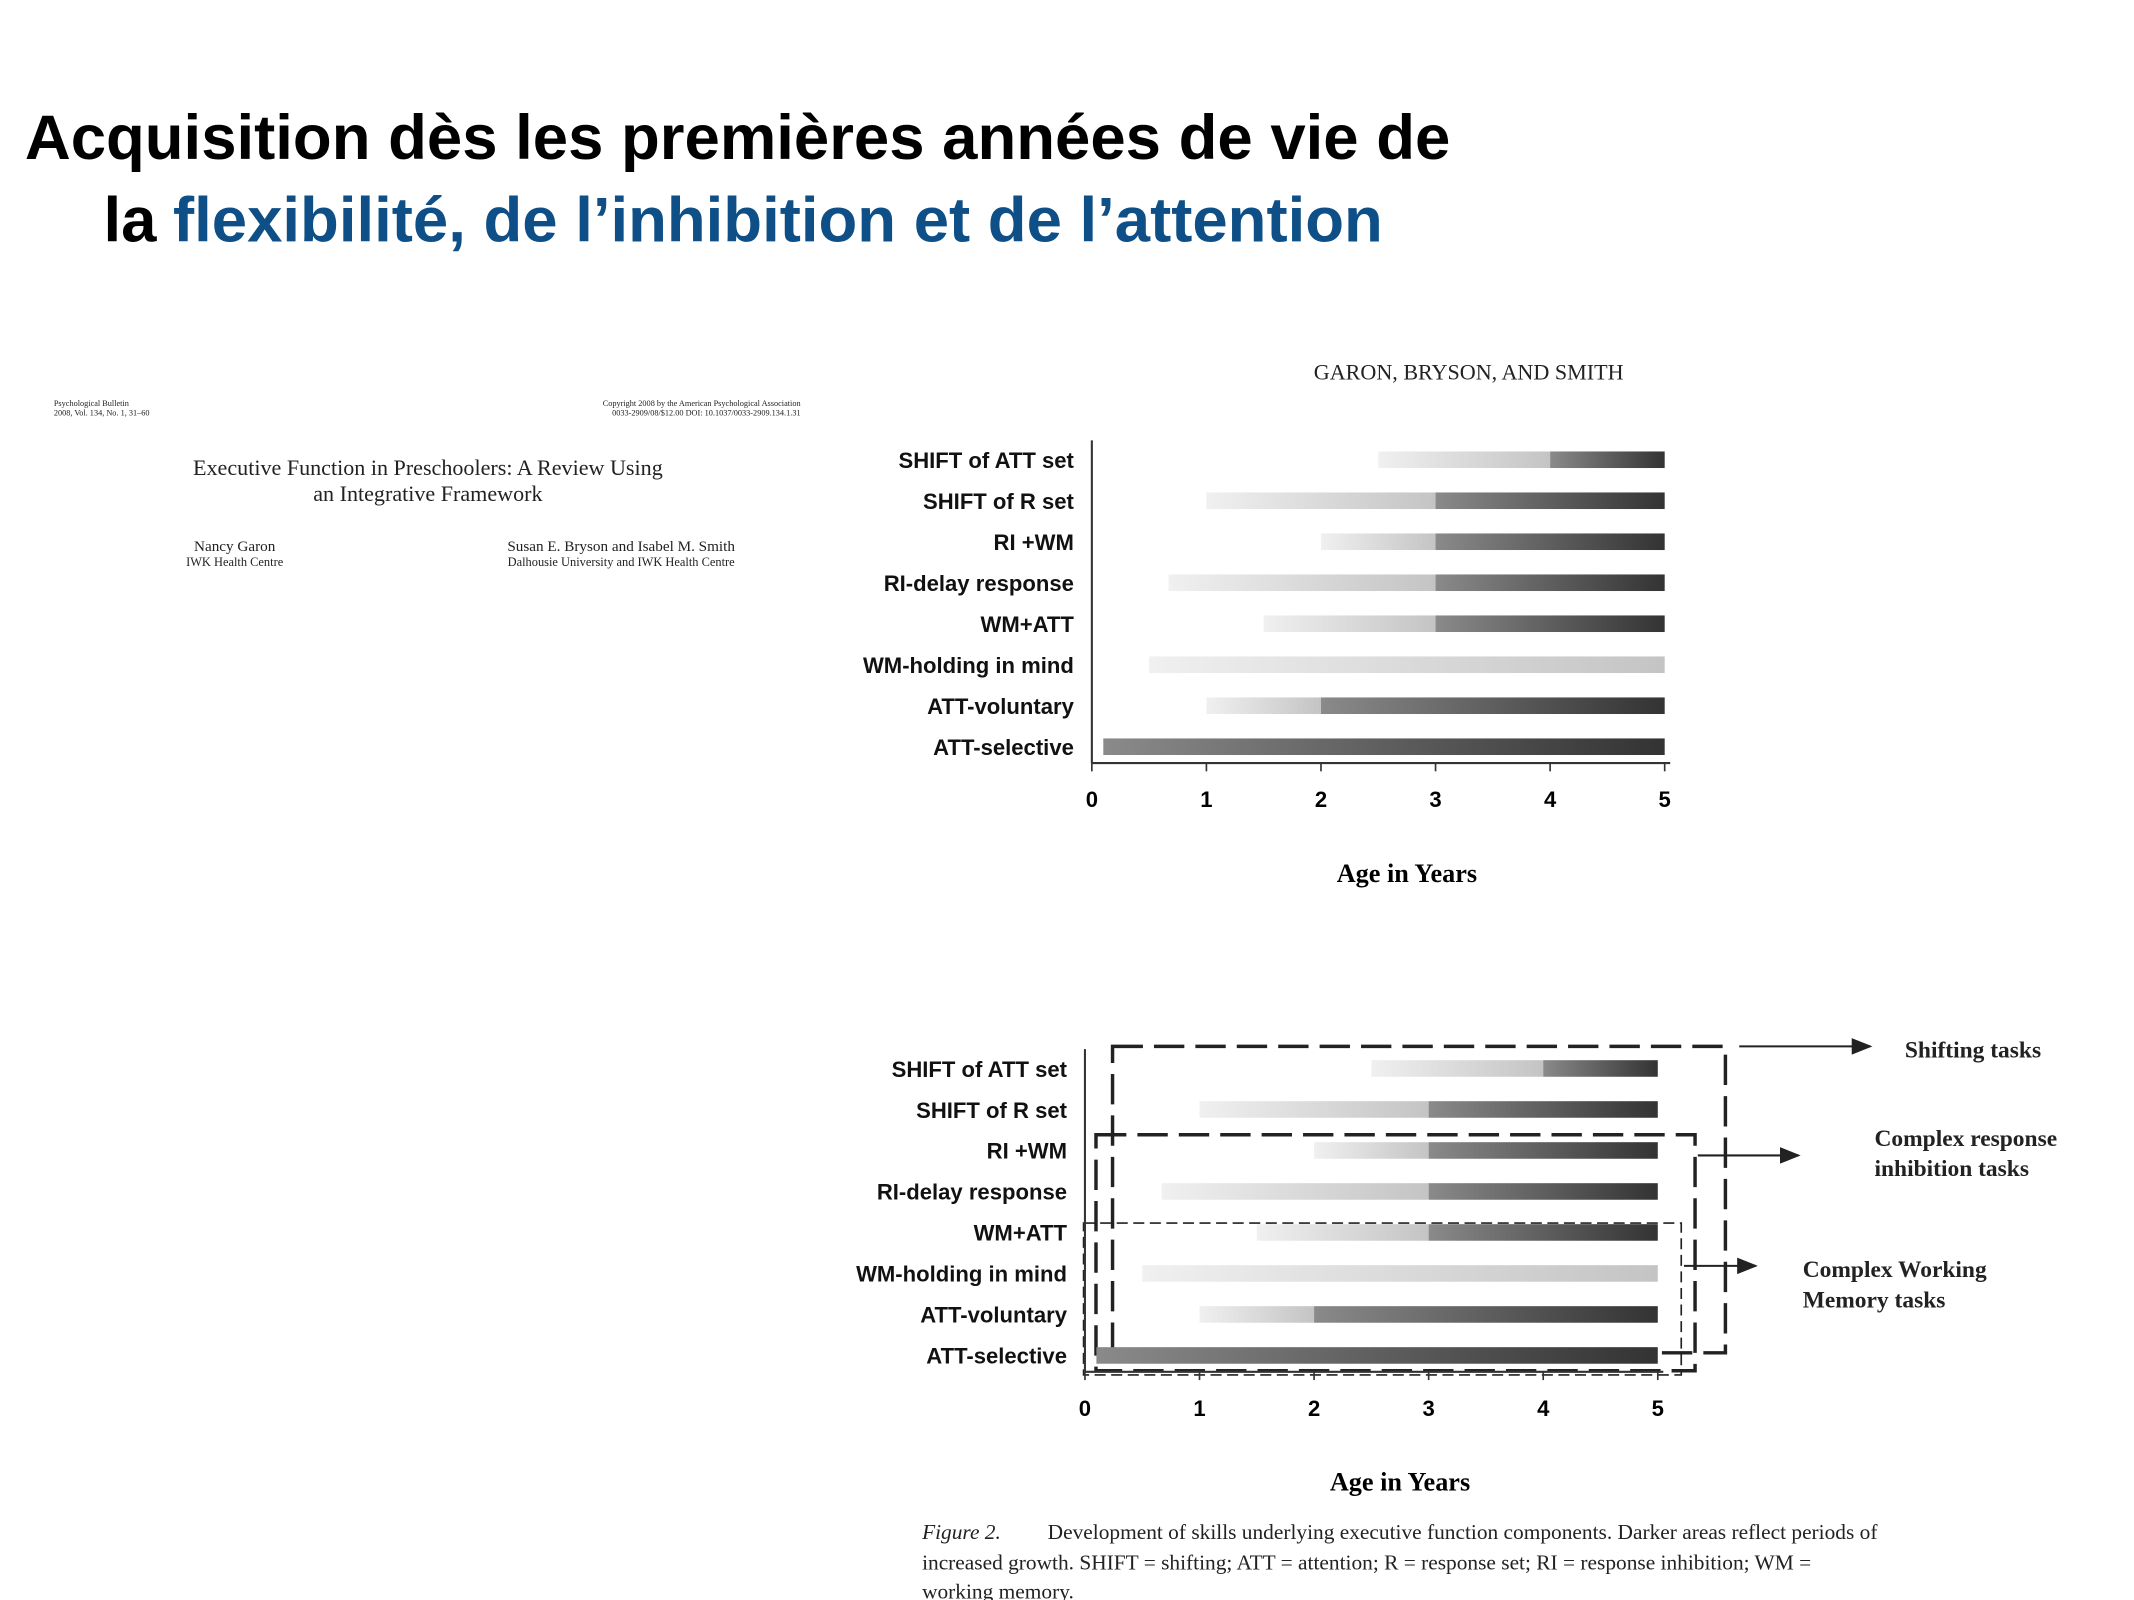  What do you see at coordinates (235, 546) in the screenshot?
I see `author: Nancy Garon` at bounding box center [235, 546].